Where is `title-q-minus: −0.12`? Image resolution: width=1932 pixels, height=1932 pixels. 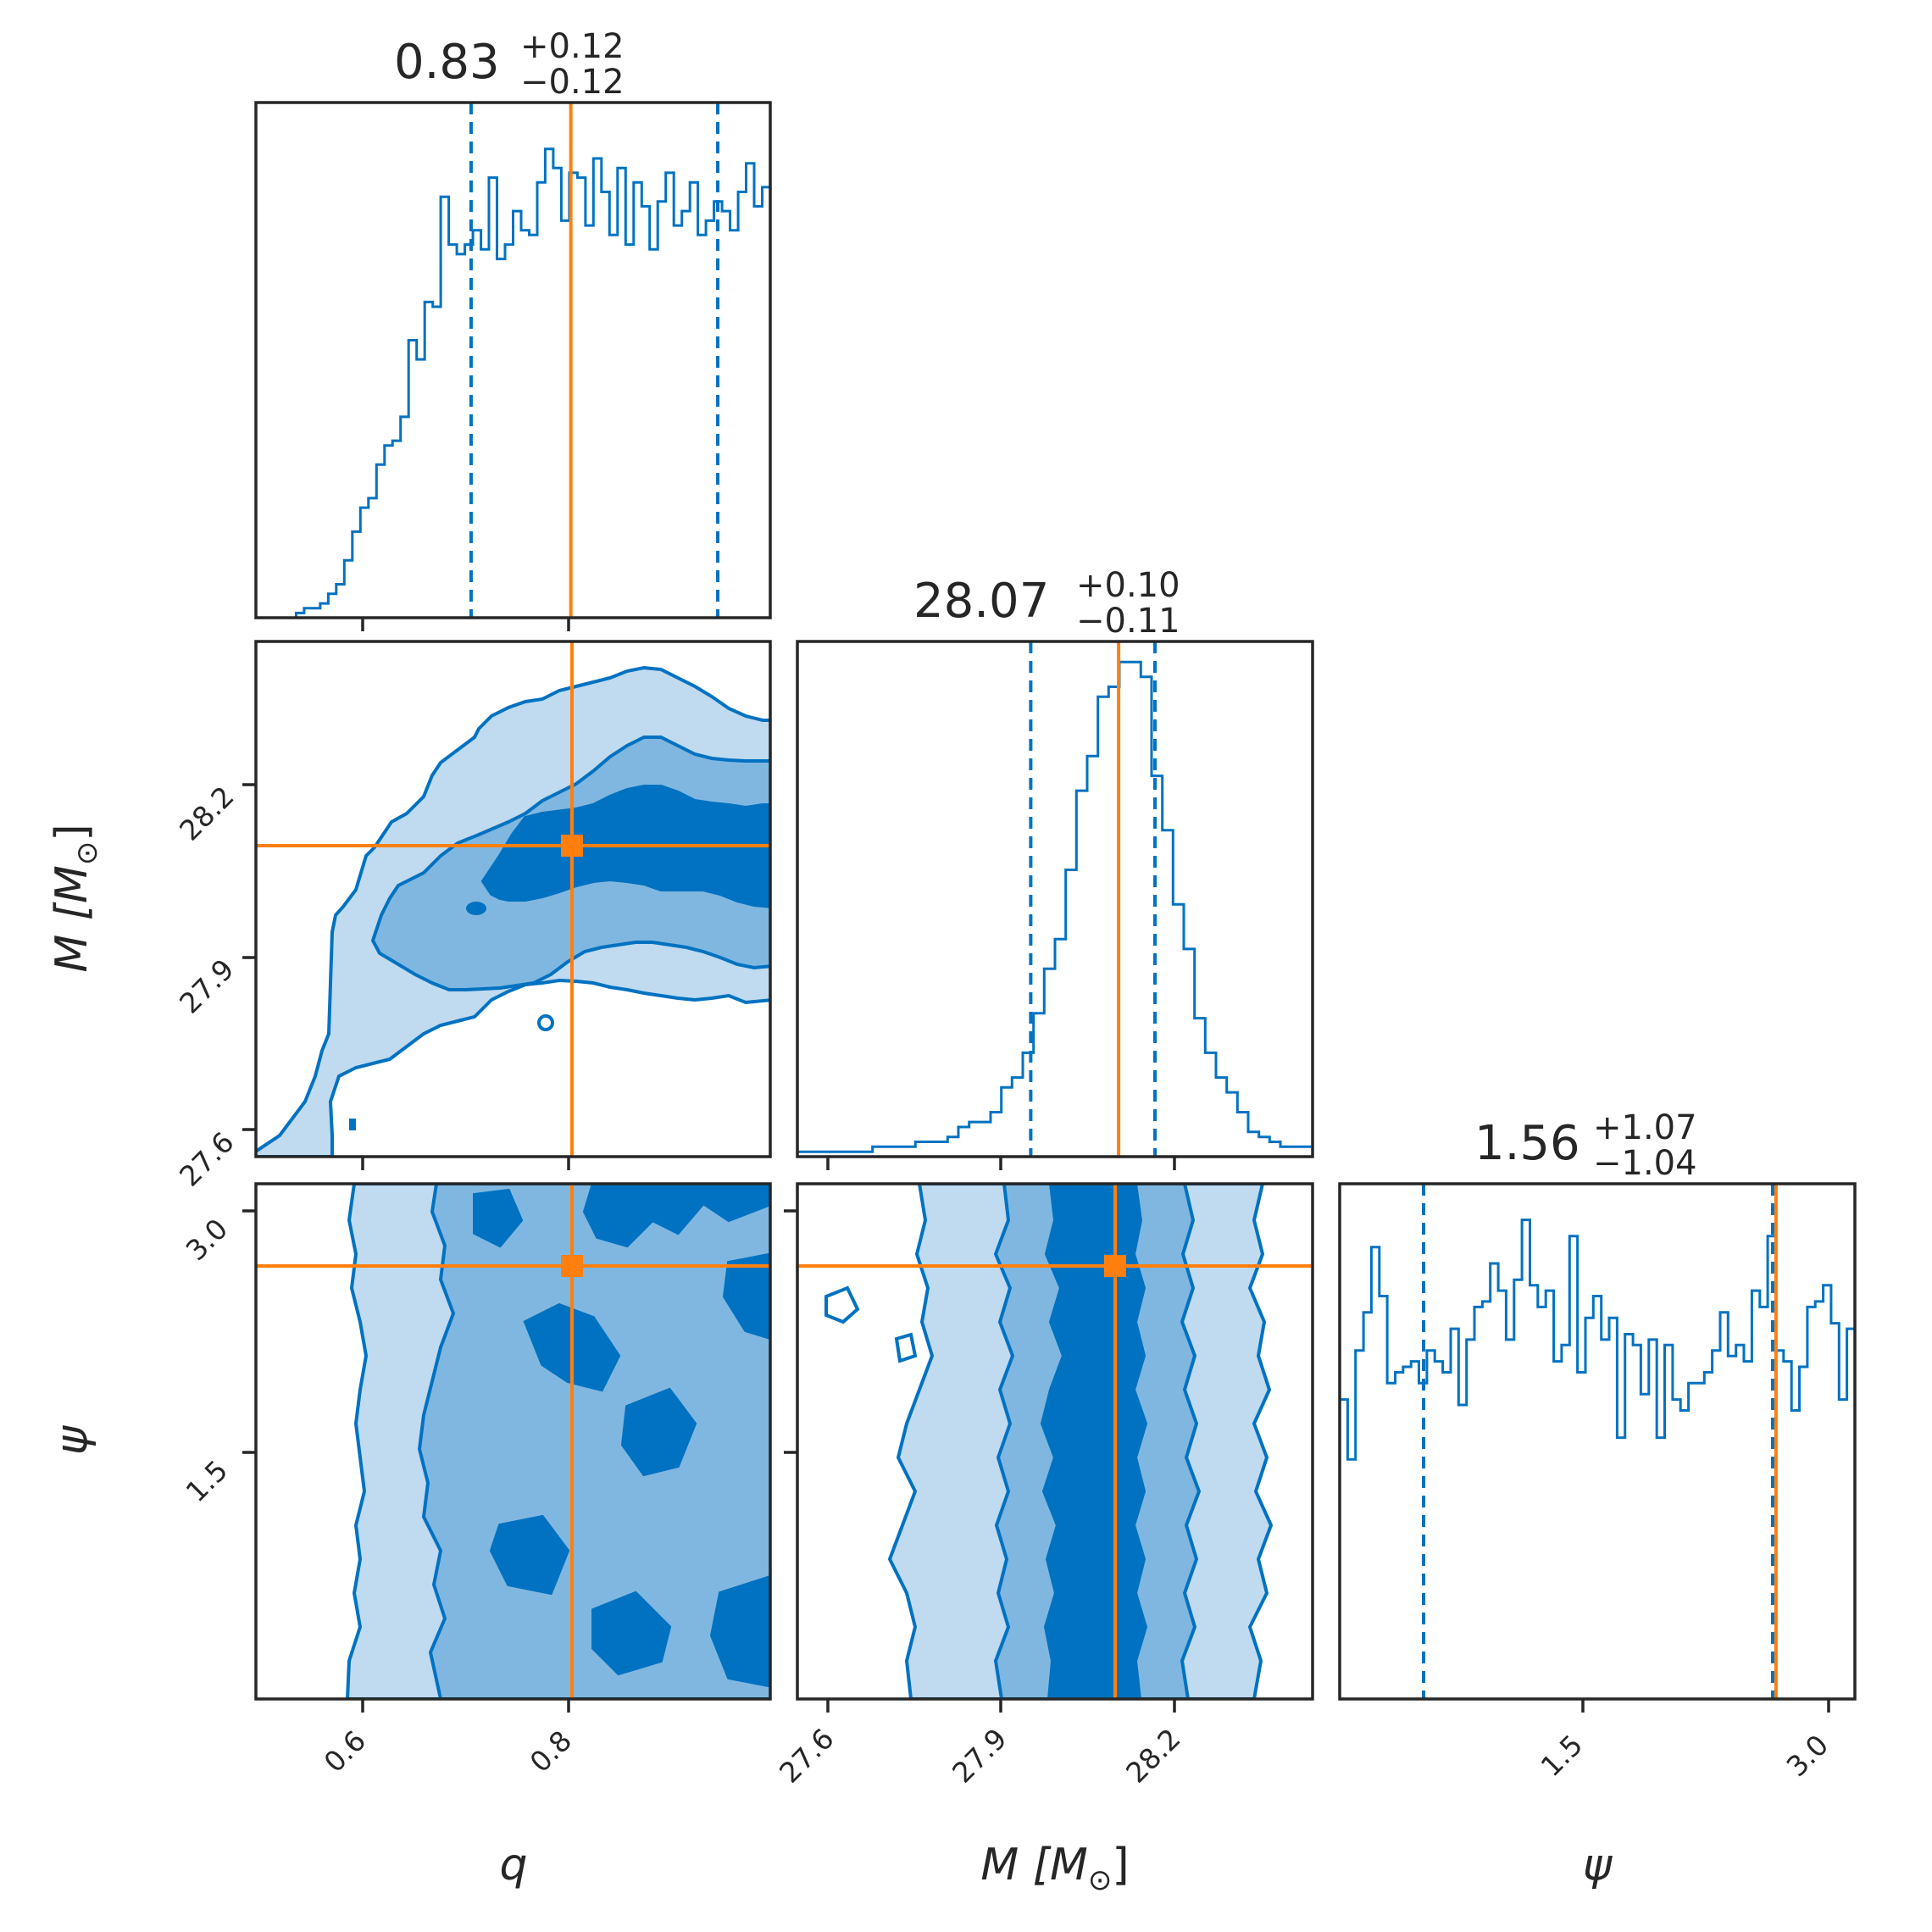
title-q-minus: −0.12 is located at coordinates (572, 82).